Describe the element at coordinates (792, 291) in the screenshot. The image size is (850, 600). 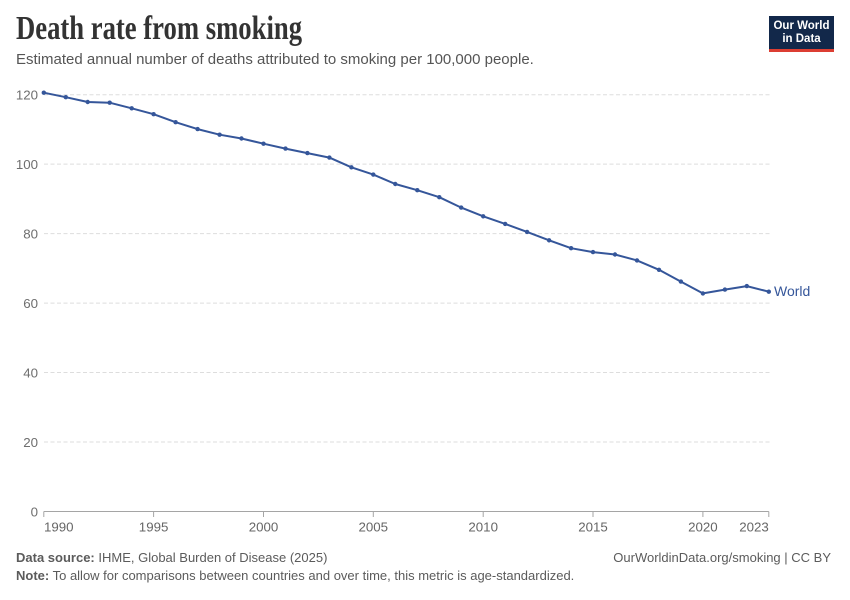
I see `svg-text: World` at that location.